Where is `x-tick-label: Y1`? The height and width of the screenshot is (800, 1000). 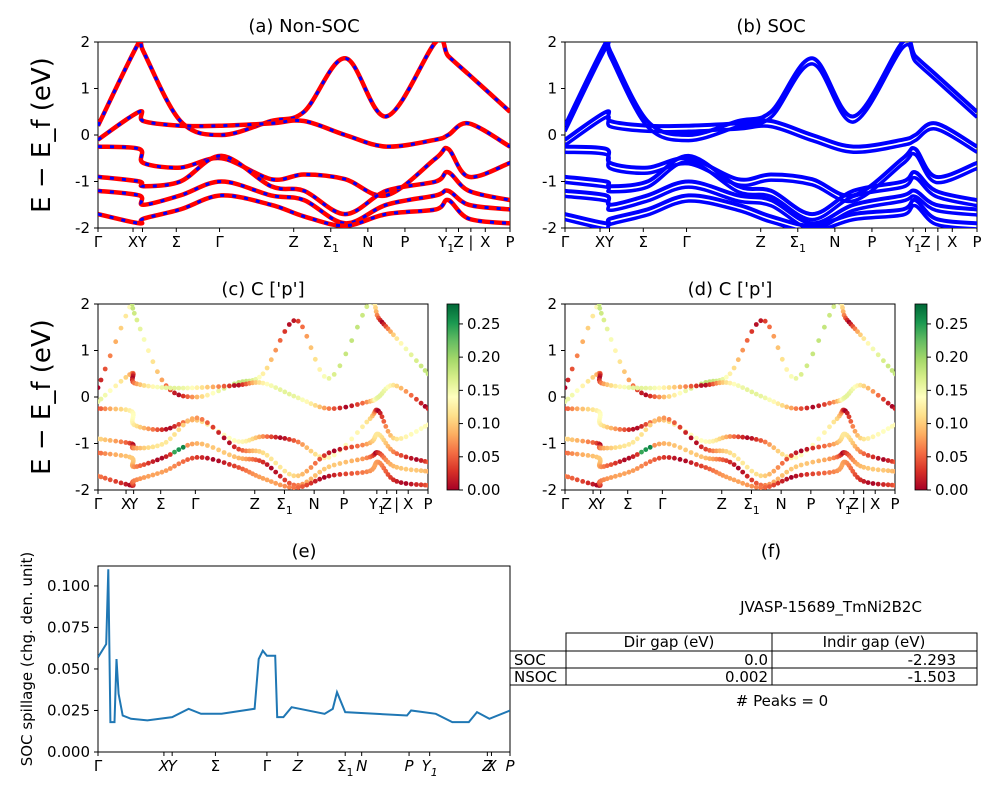 x-tick-label: Y1 is located at coordinates (843, 506).